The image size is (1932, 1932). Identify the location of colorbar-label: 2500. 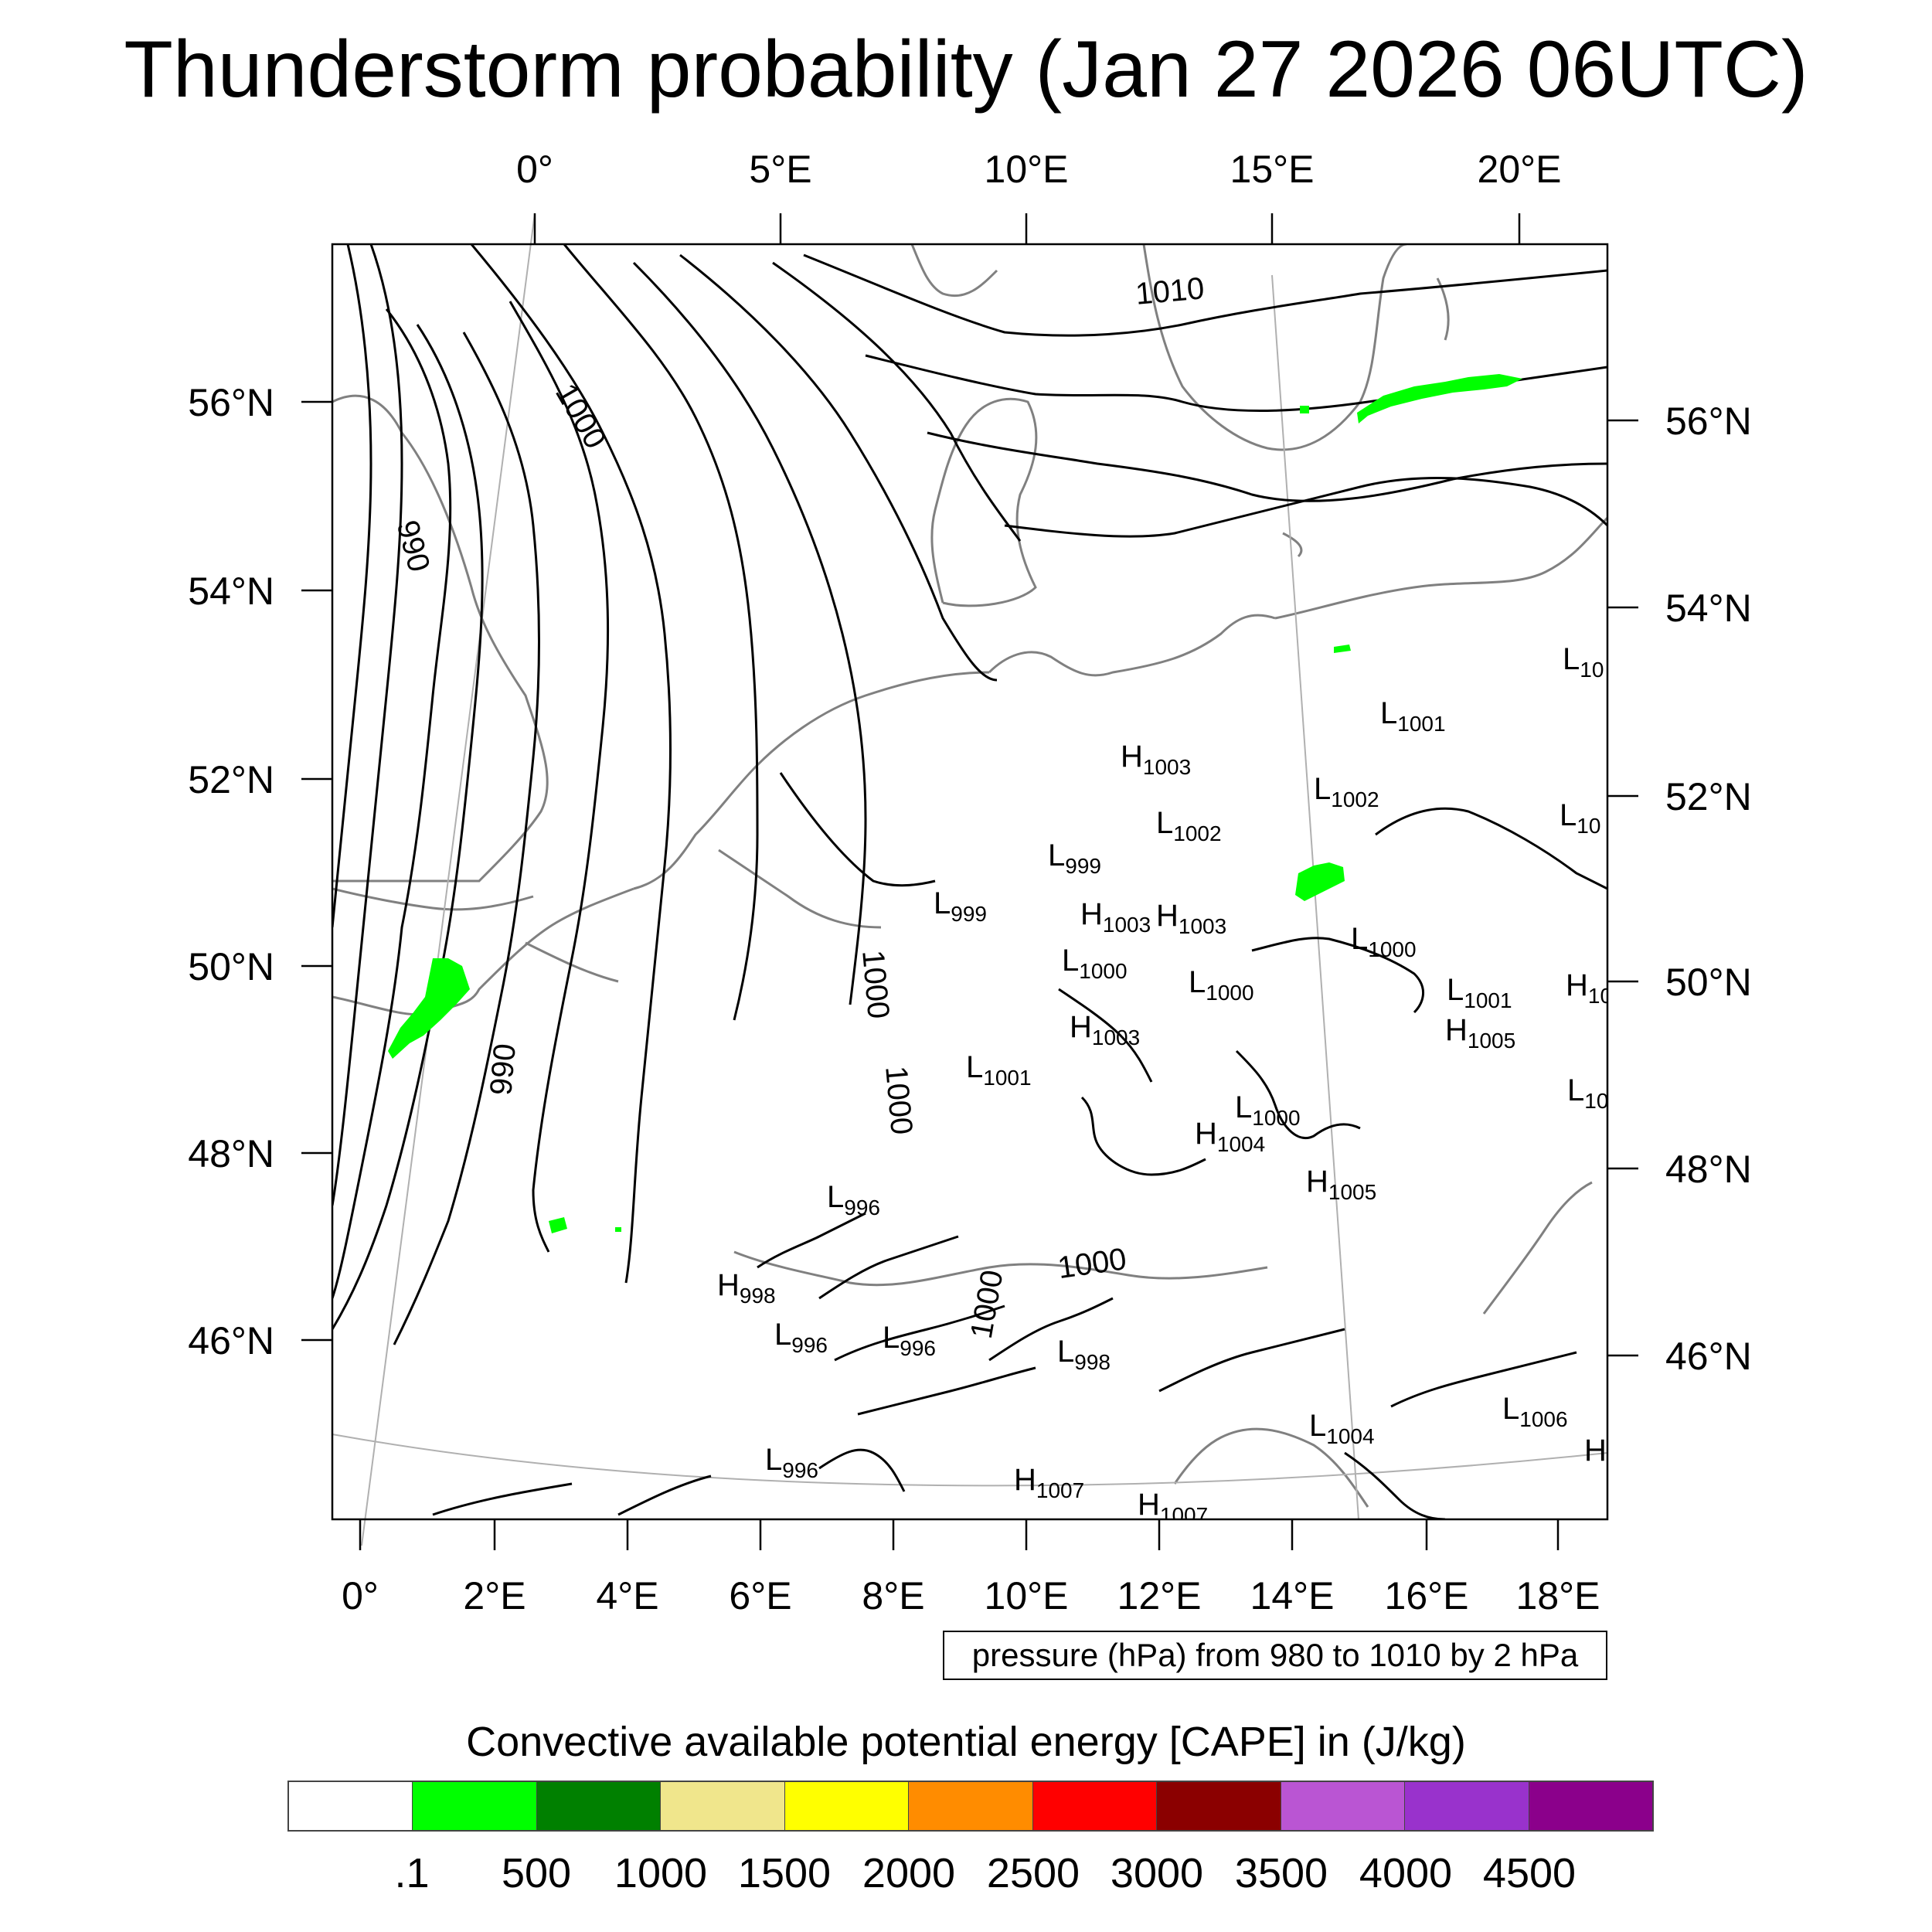
(1033, 1873).